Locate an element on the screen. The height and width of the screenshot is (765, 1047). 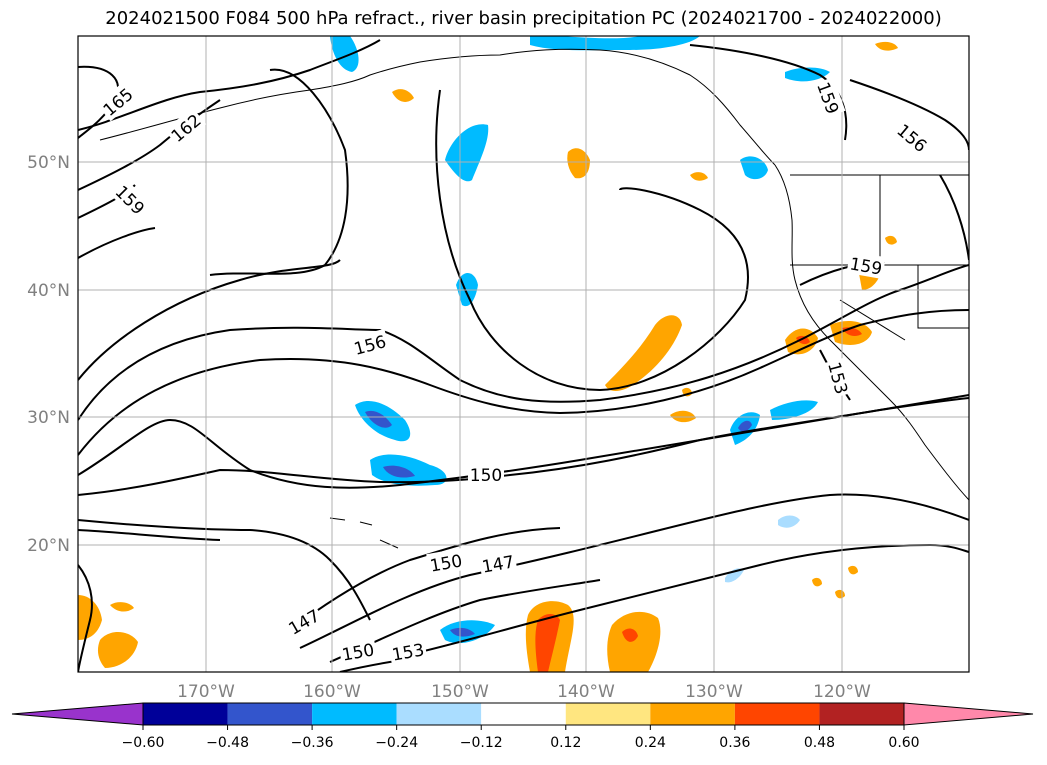
colorbar-tick-label: 0.48 is located at coordinates (819, 743).